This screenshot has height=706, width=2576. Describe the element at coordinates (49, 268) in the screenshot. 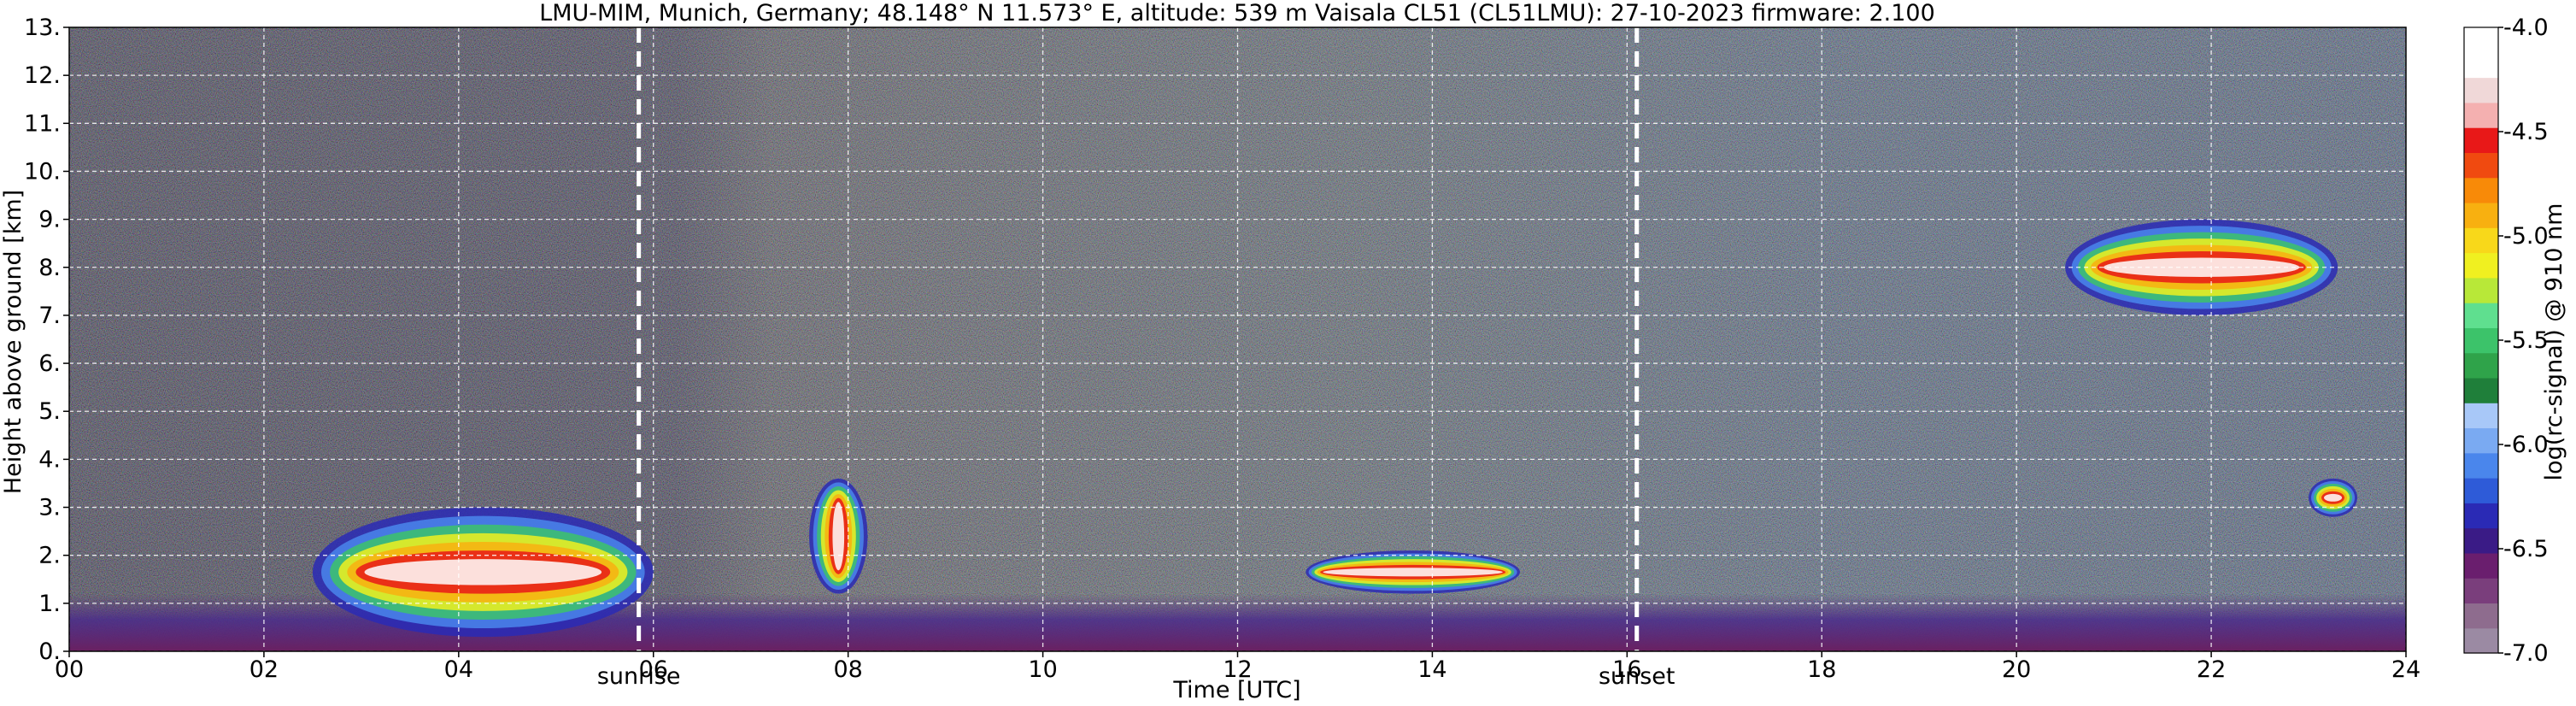

I see `y-tick-label: 8.` at that location.